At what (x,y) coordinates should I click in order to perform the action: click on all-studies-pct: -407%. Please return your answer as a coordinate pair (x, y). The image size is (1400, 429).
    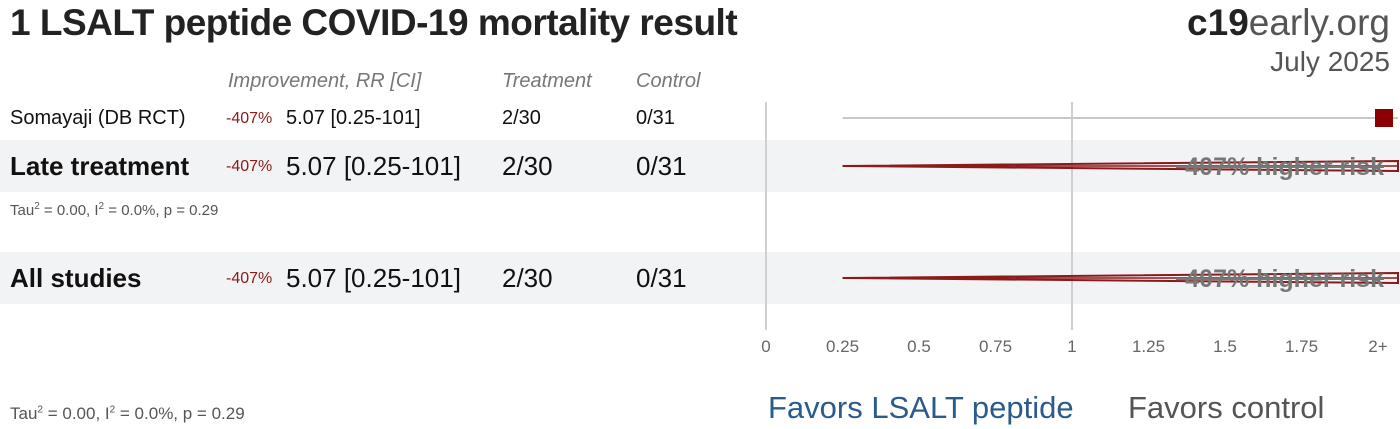
    Looking at the image, I should click on (249, 278).